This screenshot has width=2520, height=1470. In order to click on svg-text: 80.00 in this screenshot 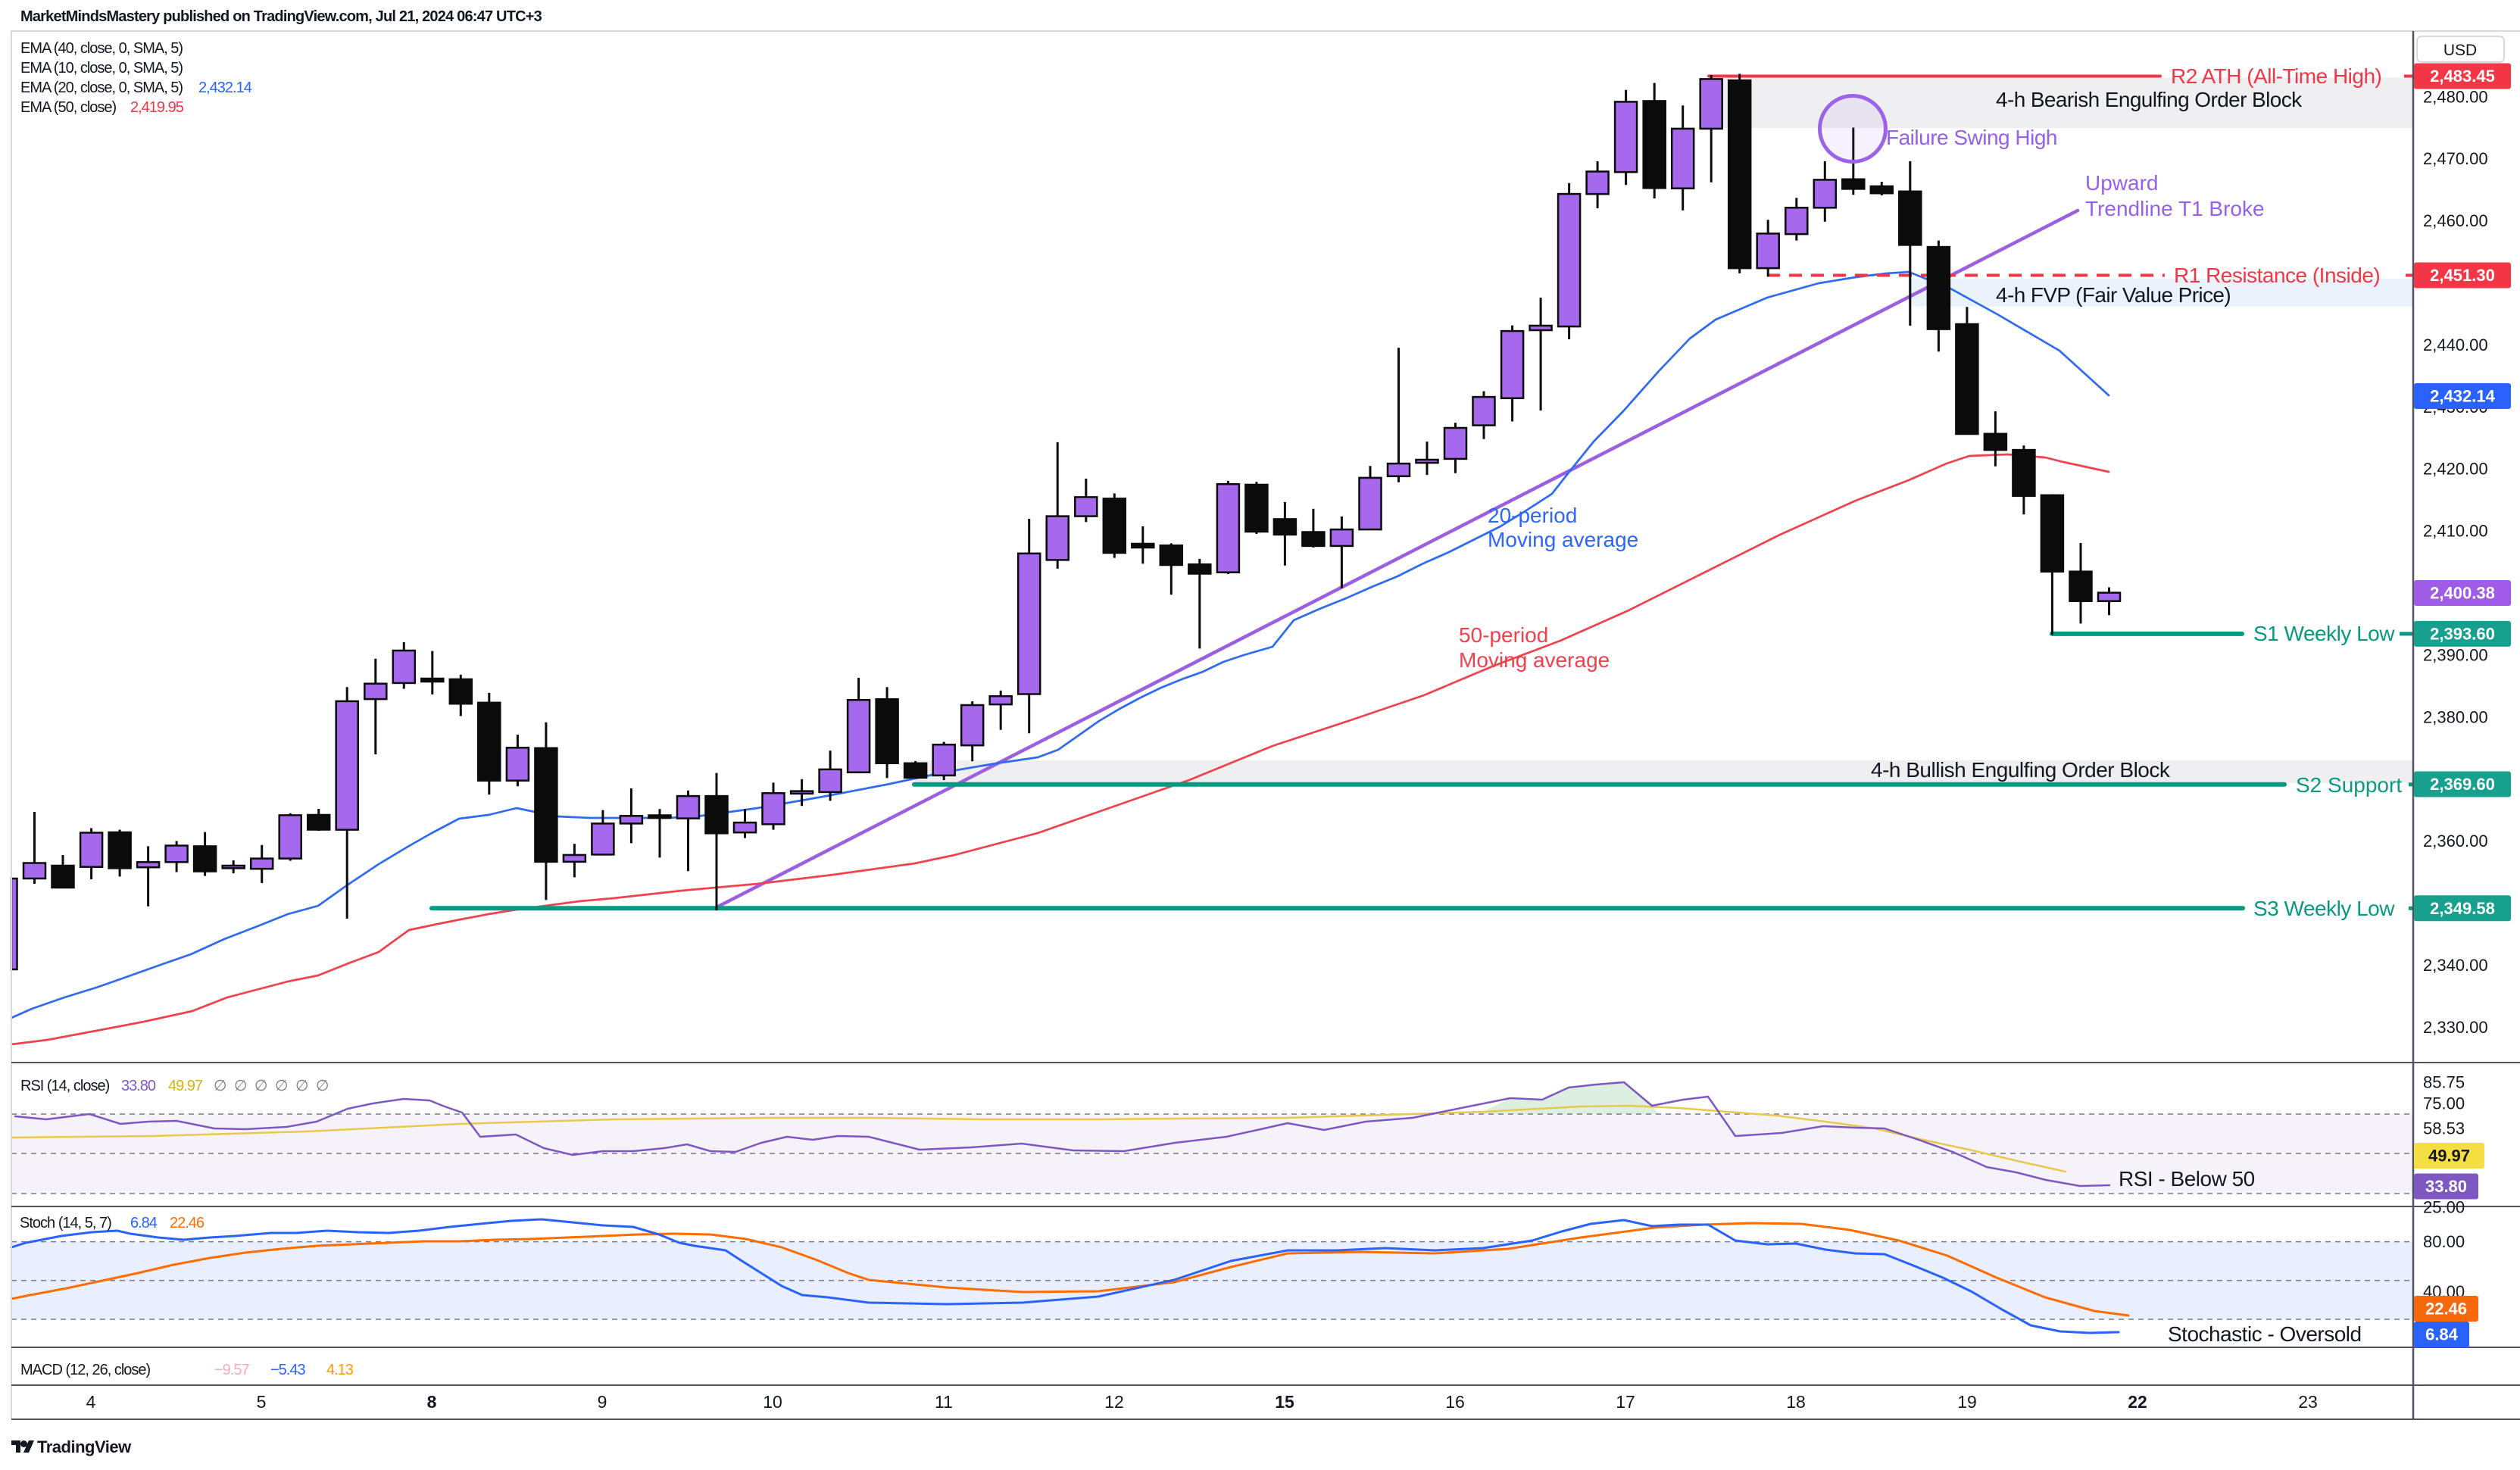, I will do `click(2444, 1242)`.